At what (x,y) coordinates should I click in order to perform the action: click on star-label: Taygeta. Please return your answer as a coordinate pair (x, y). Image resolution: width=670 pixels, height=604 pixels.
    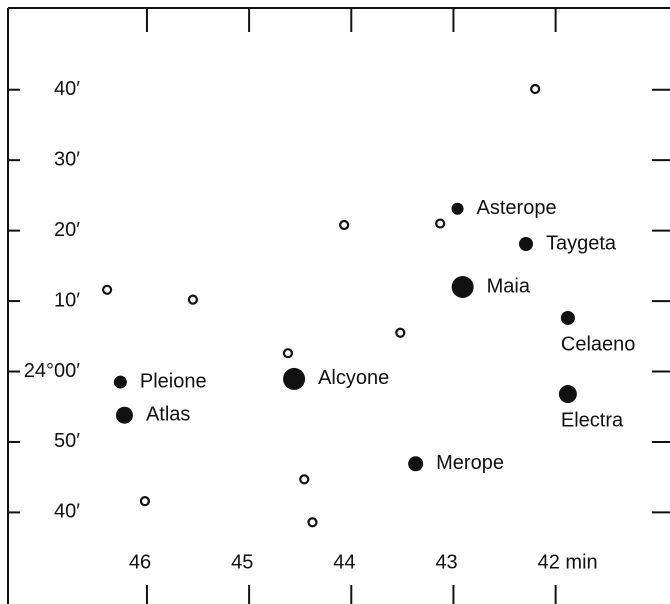
    Looking at the image, I should click on (581, 243).